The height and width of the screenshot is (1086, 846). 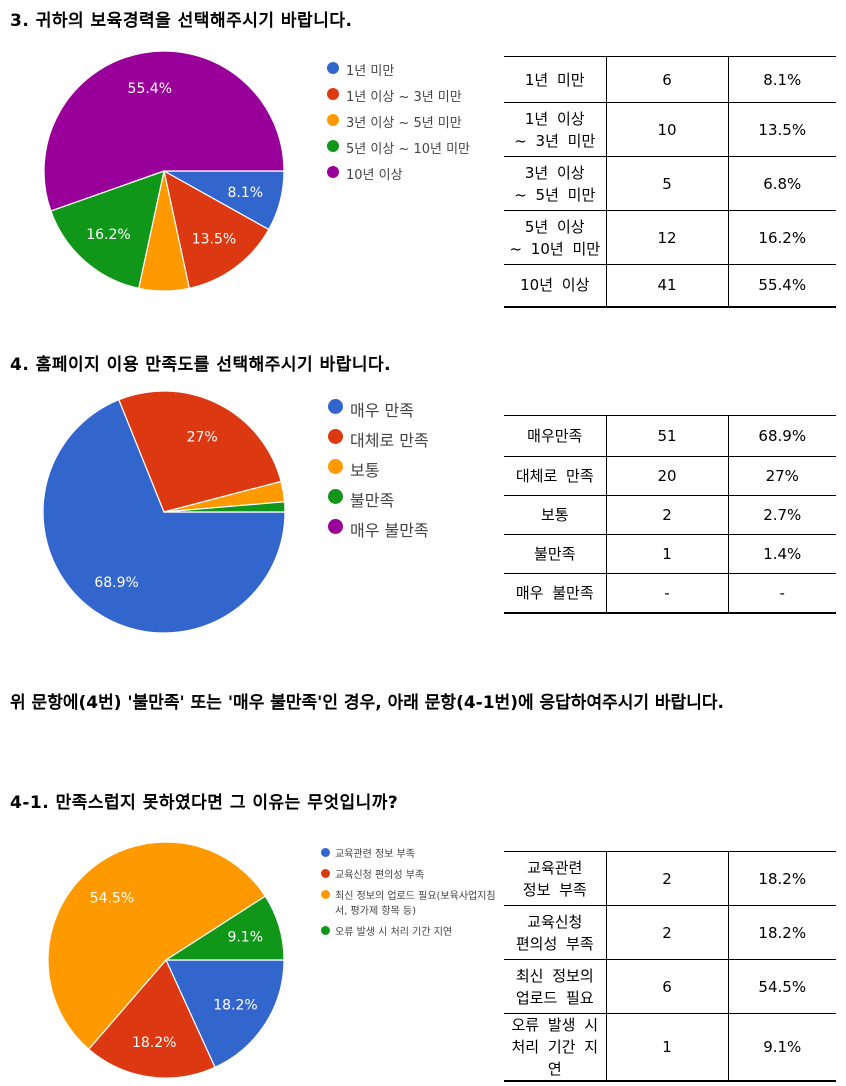 I want to click on pie-data-label: 27%, so click(x=202, y=437).